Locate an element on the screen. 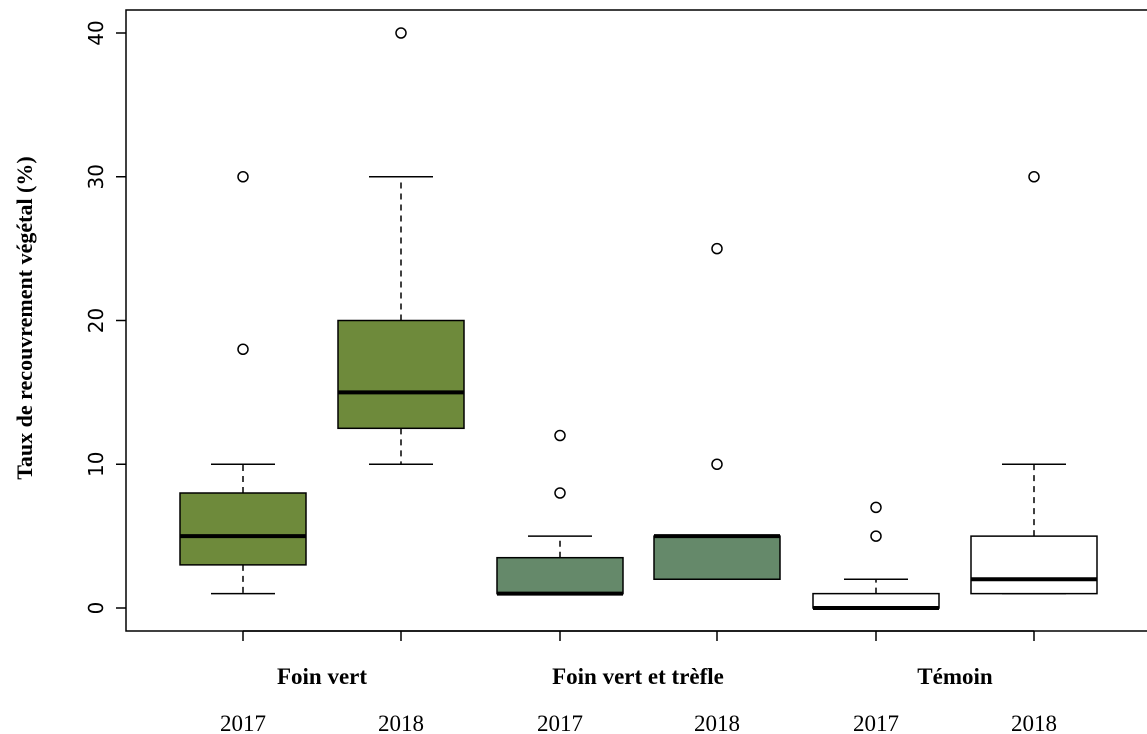  x-group-label: Foin vert et trèfle is located at coordinates (638, 676).